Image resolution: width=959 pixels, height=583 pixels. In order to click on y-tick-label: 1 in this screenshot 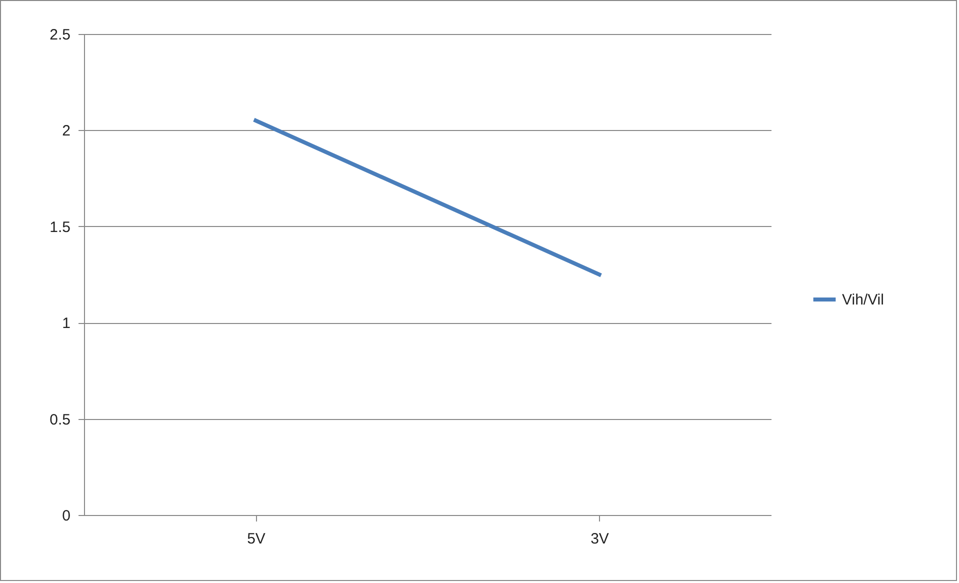, I will do `click(66, 323)`.